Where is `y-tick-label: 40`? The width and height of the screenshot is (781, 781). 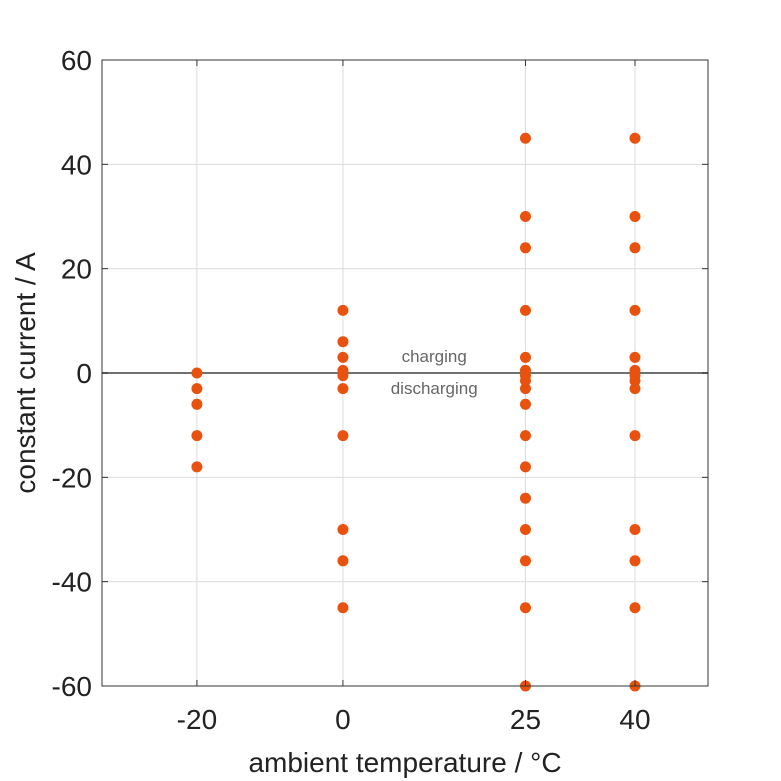
y-tick-label: 40 is located at coordinates (76, 164).